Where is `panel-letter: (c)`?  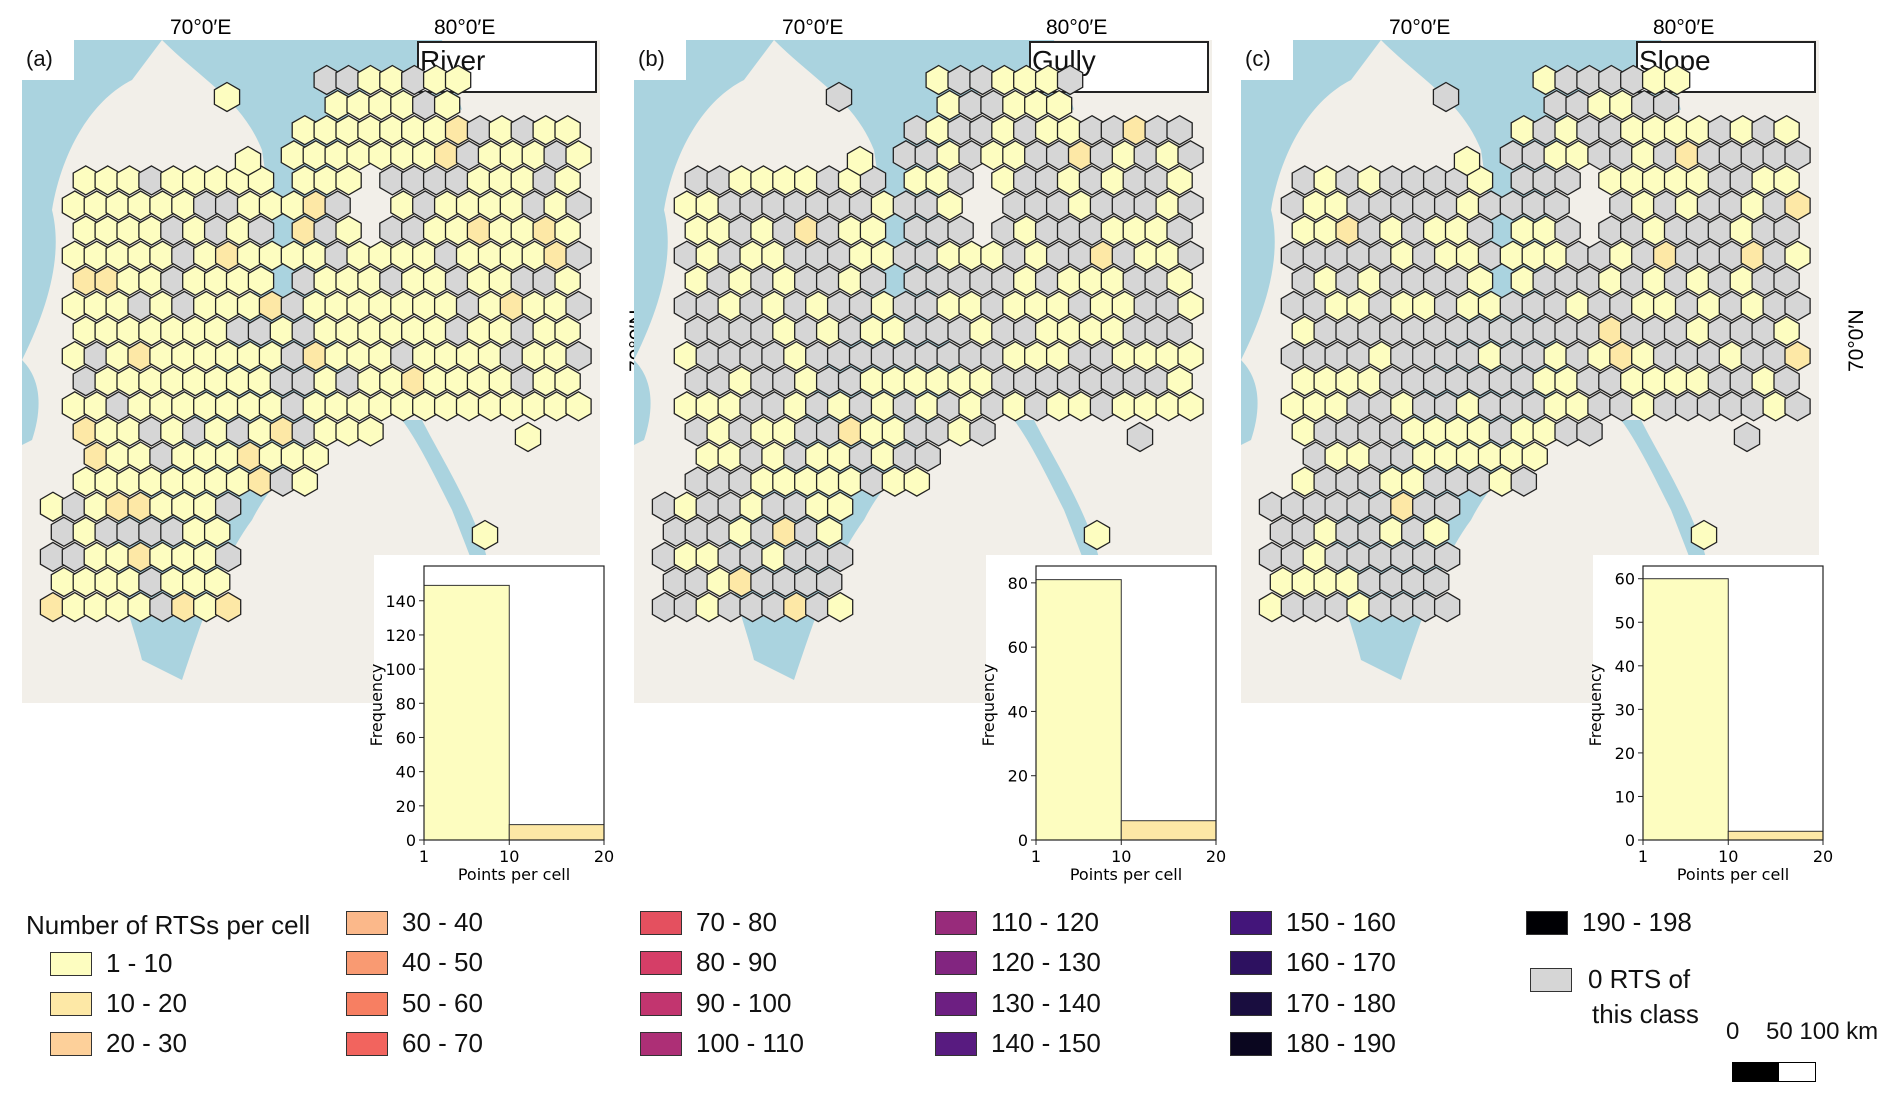
panel-letter: (c) is located at coordinates (1258, 58).